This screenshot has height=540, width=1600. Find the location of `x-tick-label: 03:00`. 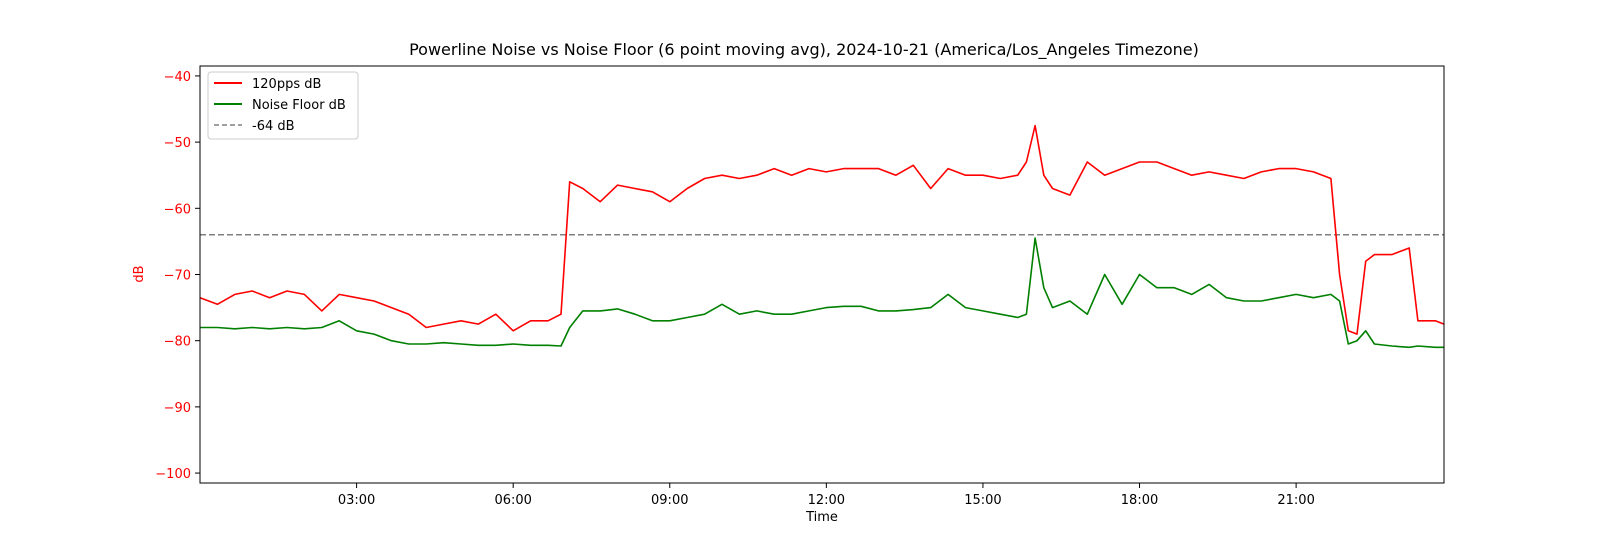

x-tick-label: 03:00 is located at coordinates (356, 500).